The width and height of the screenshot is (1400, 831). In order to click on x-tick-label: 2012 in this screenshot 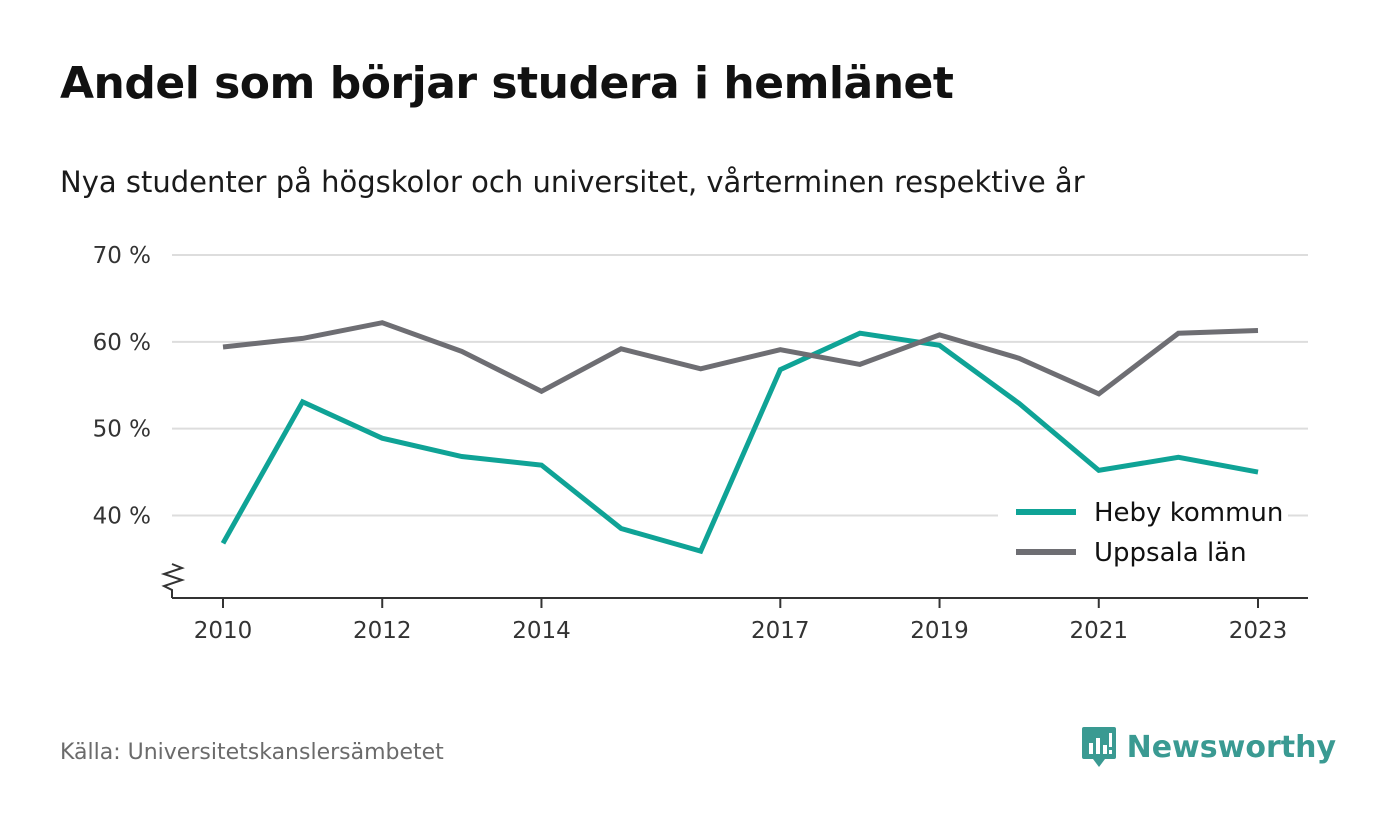, I will do `click(382, 631)`.